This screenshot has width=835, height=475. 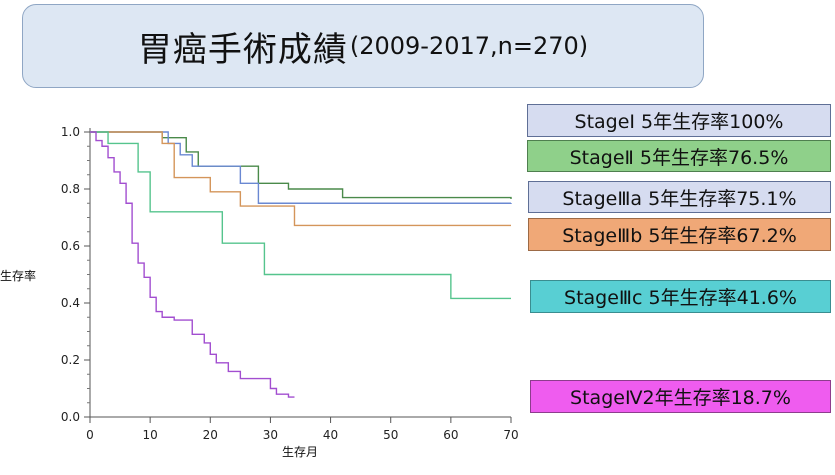 I want to click on title-sub: (2009-2017,n=270), so click(x=469, y=46).